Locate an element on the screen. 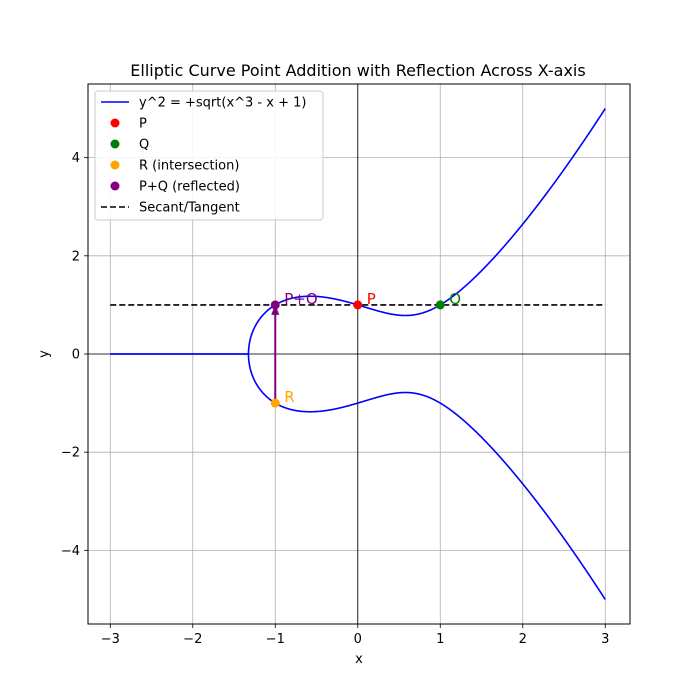  x-tick-label: 2 is located at coordinates (523, 639).